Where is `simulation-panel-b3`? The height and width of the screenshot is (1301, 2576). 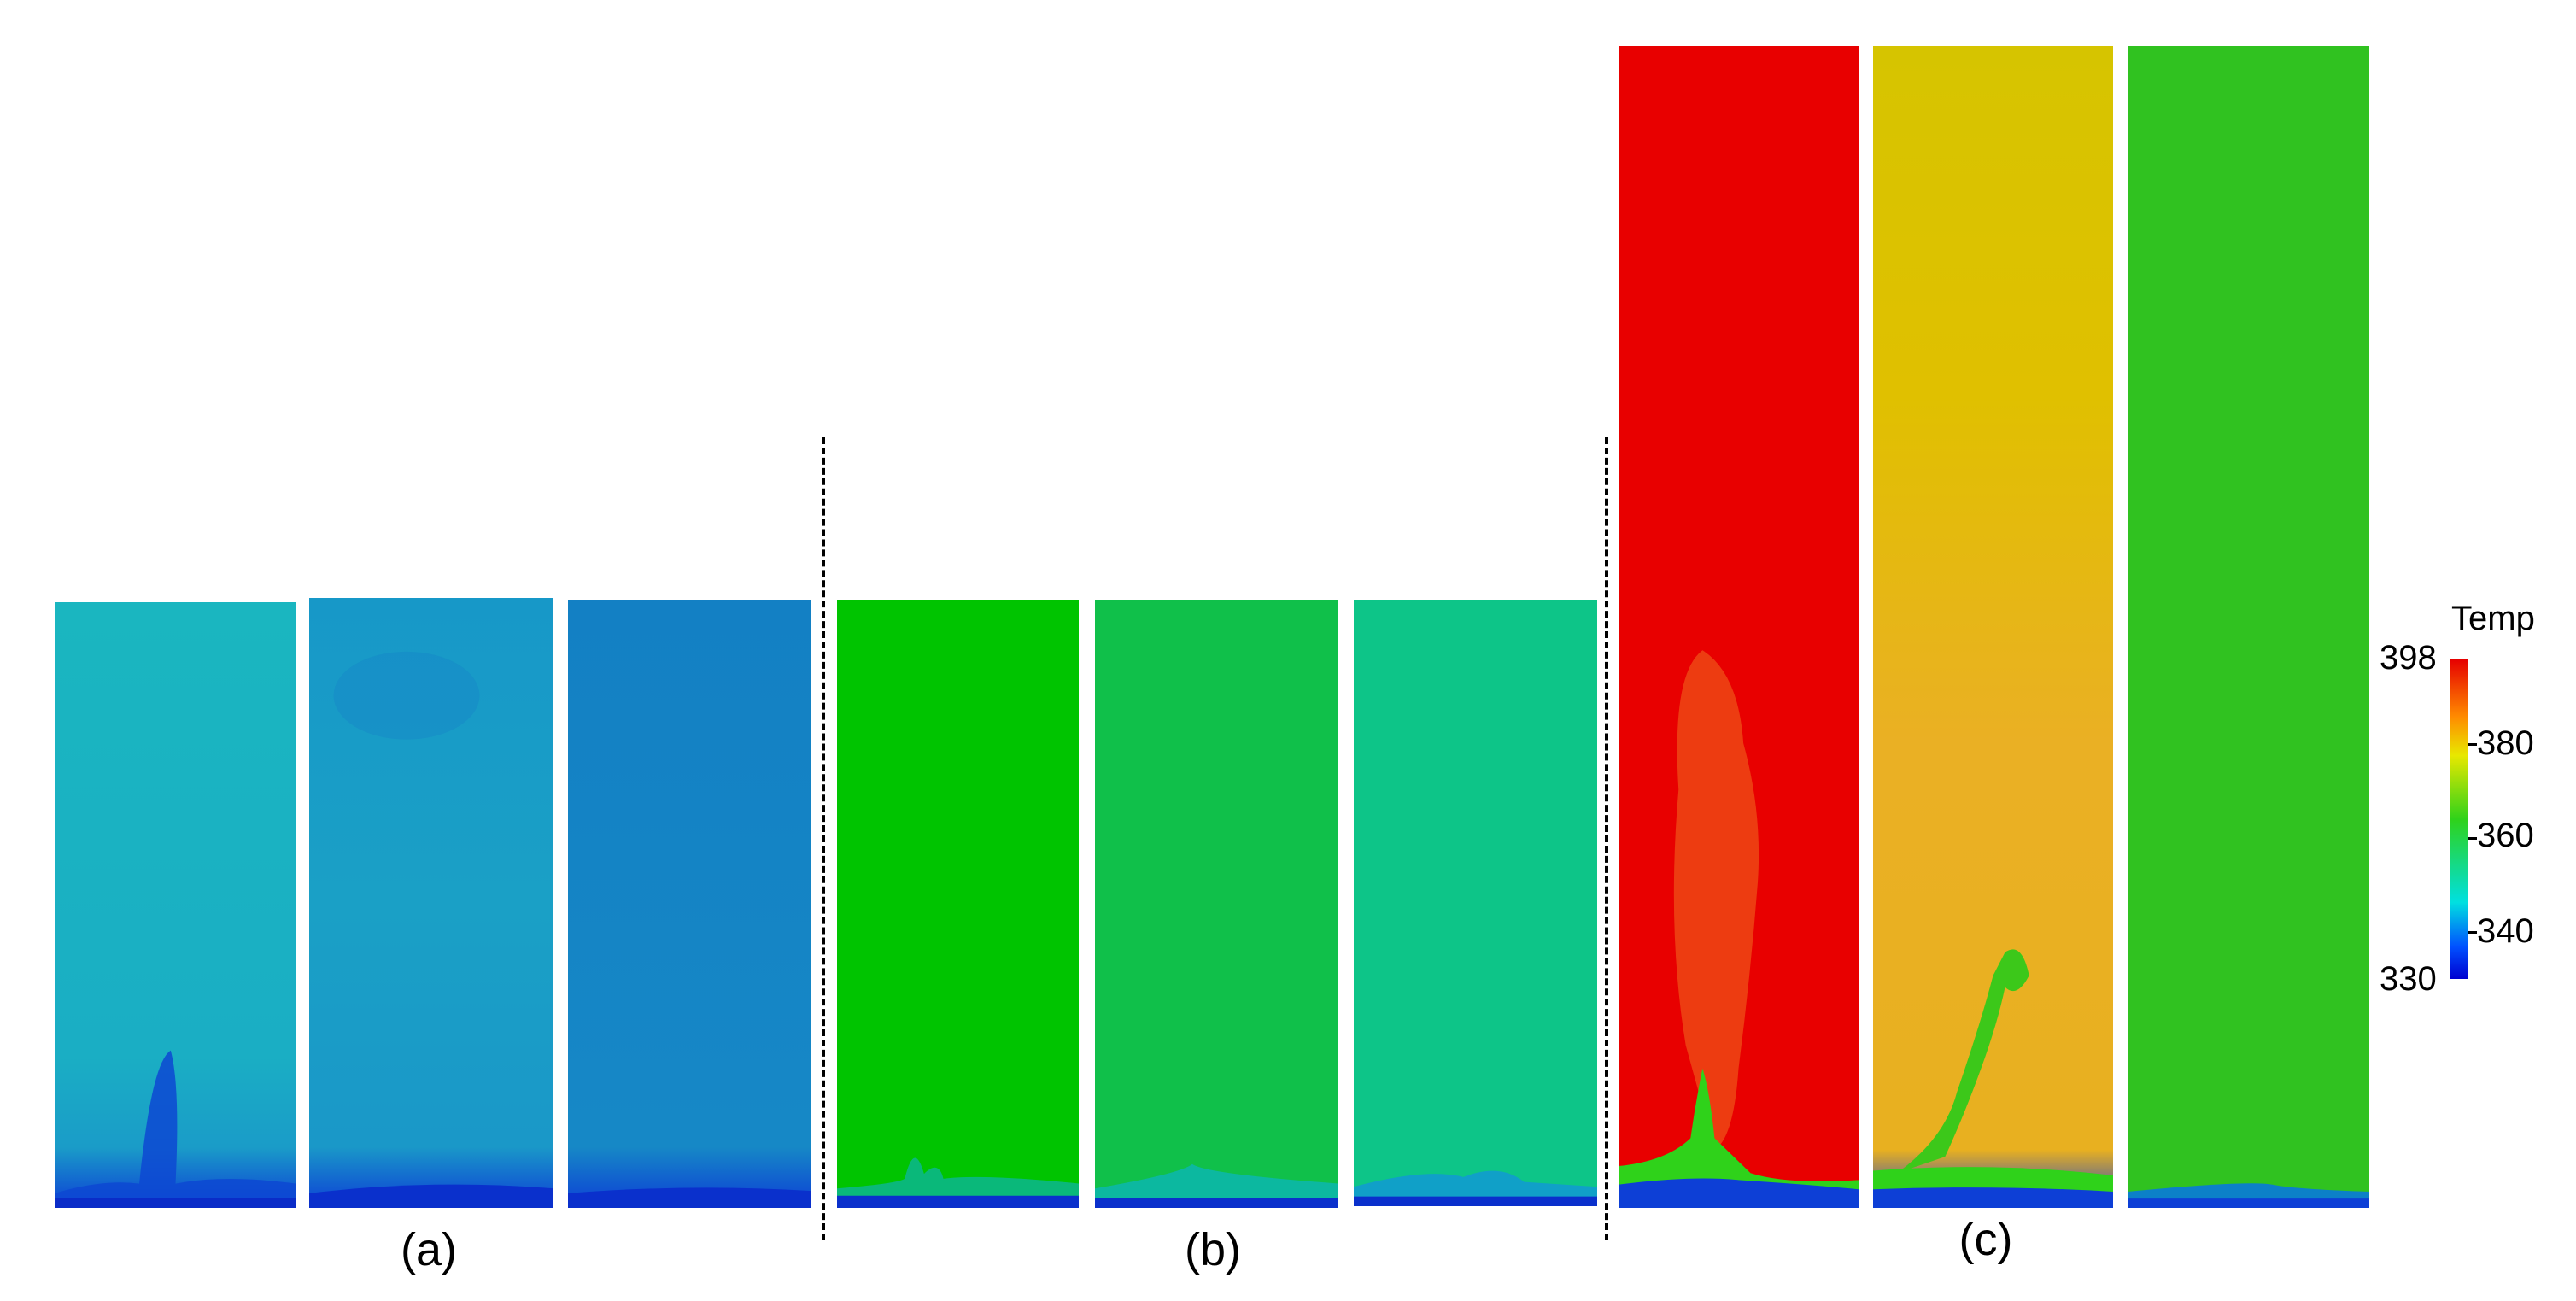 simulation-panel-b3 is located at coordinates (1475, 903).